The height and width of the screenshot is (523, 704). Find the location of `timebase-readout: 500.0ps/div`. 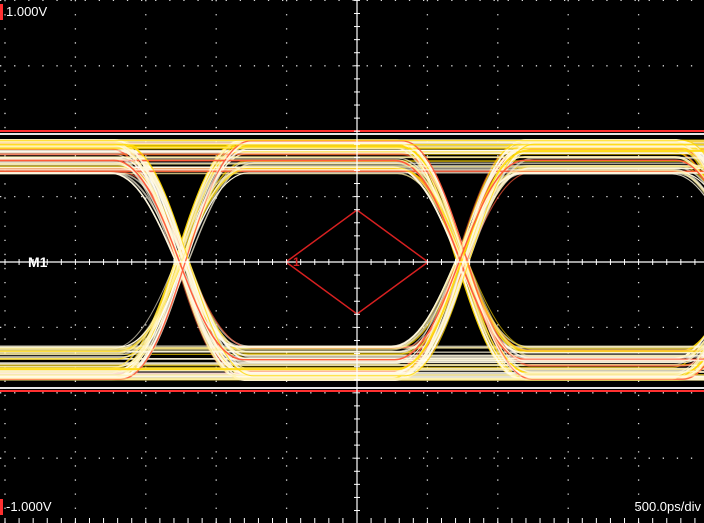

timebase-readout: 500.0ps/div is located at coordinates (668, 506).